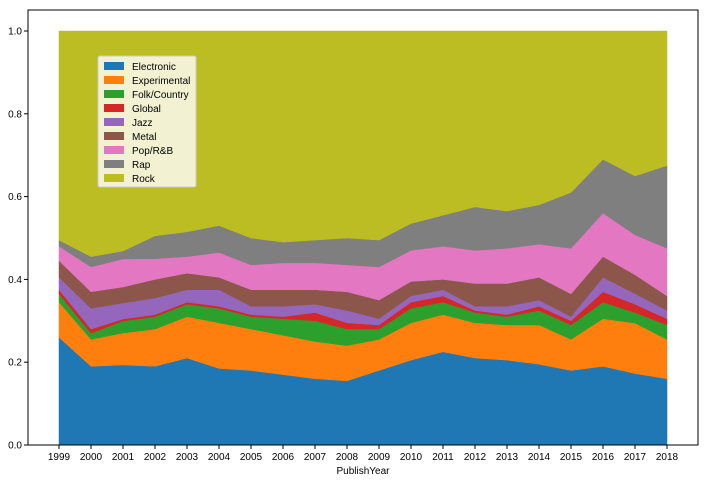 The width and height of the screenshot is (708, 481). Describe the element at coordinates (347, 457) in the screenshot. I see `x-tick-label: 2008` at that location.